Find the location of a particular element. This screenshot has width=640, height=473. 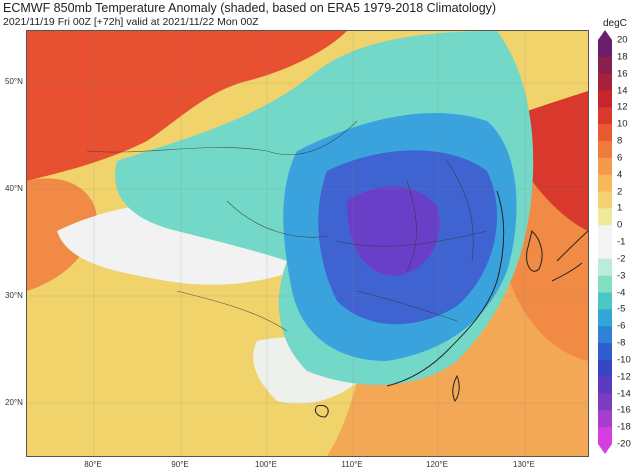

lon-label-80e: 80°E is located at coordinates (93, 464).